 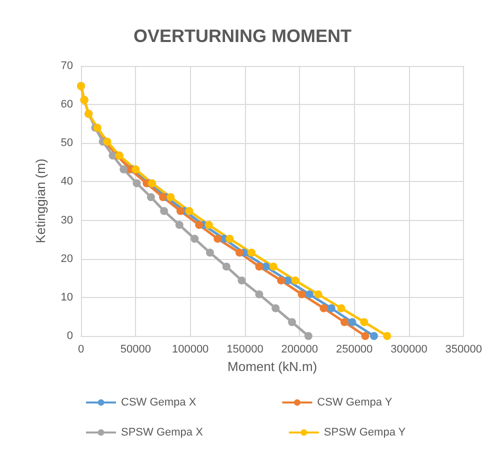 I want to click on x-axis-title: Moment (kN.m), so click(x=273, y=366).